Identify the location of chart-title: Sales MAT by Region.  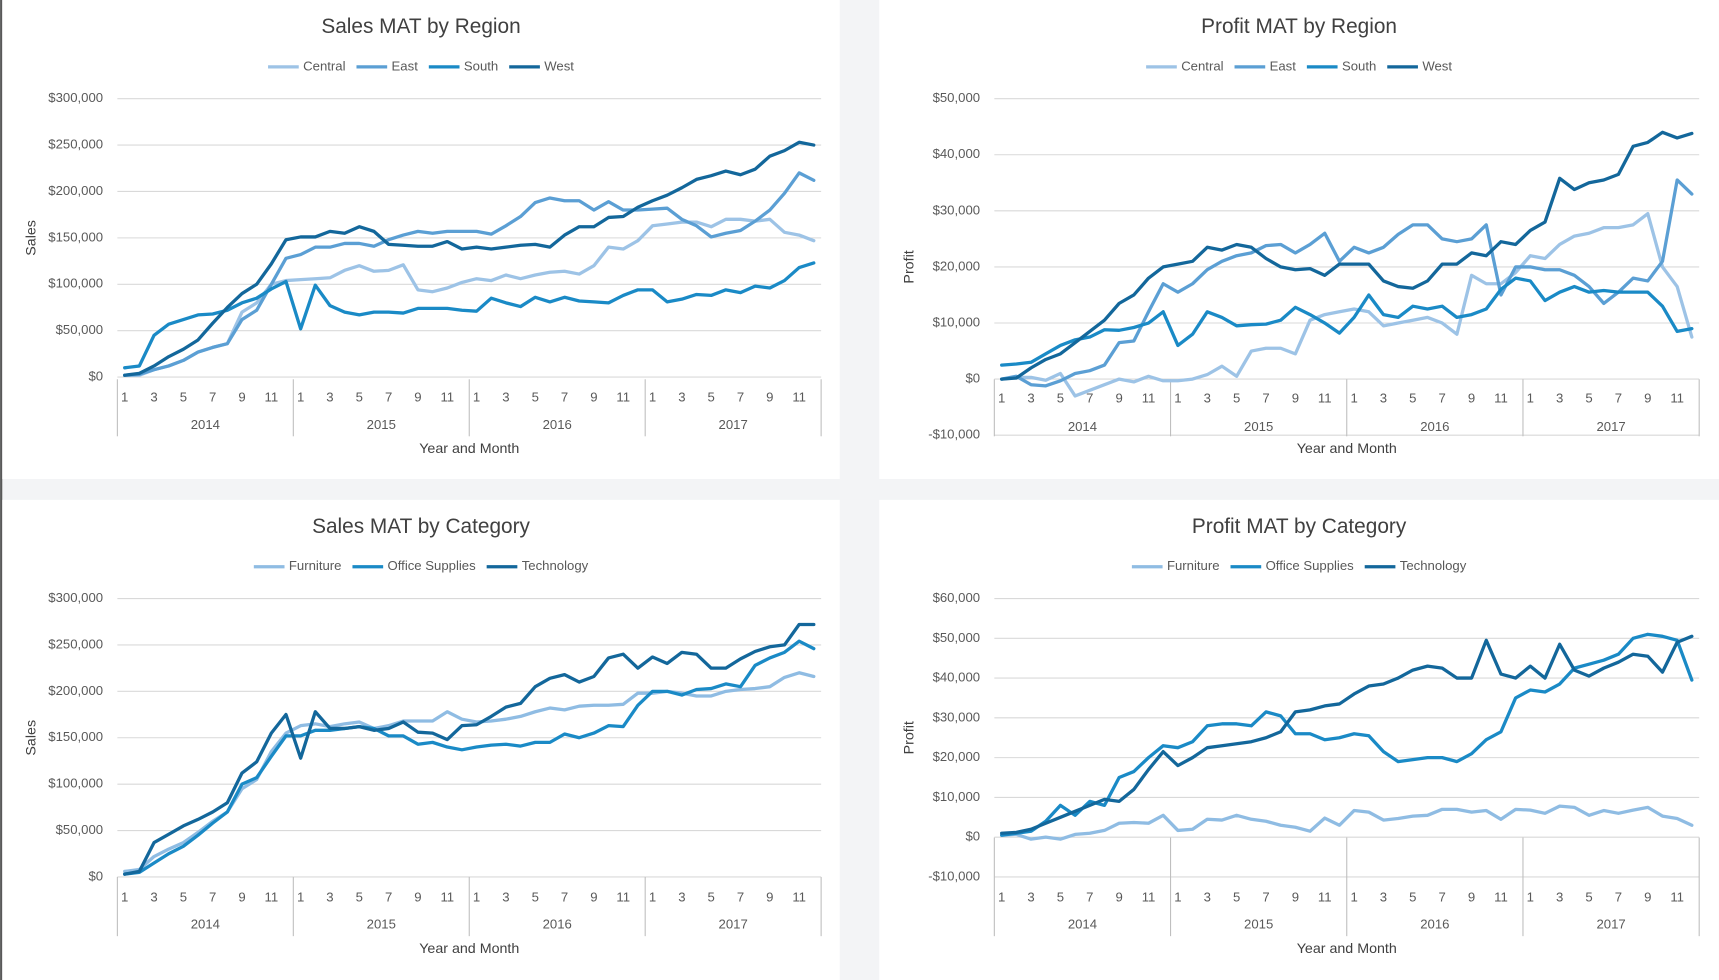
(420, 26).